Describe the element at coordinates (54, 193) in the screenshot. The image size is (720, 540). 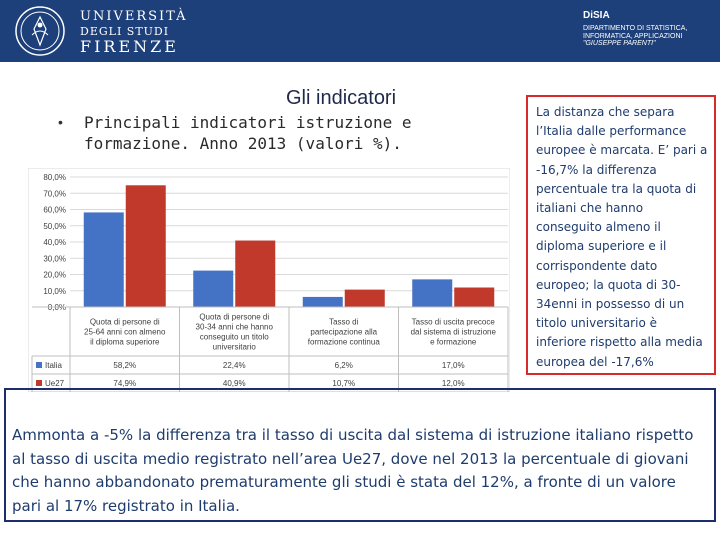
I see `y-tick-label: 70,0%` at that location.